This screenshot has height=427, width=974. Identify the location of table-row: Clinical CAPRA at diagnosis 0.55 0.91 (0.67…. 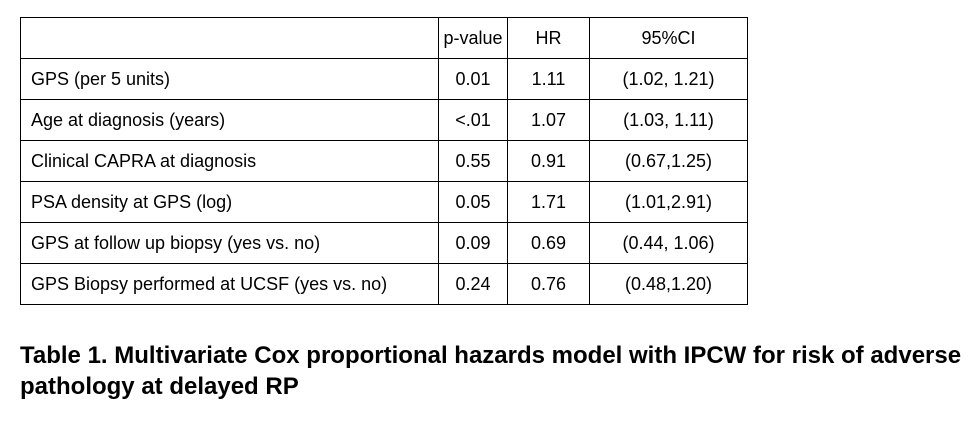
(384, 161).